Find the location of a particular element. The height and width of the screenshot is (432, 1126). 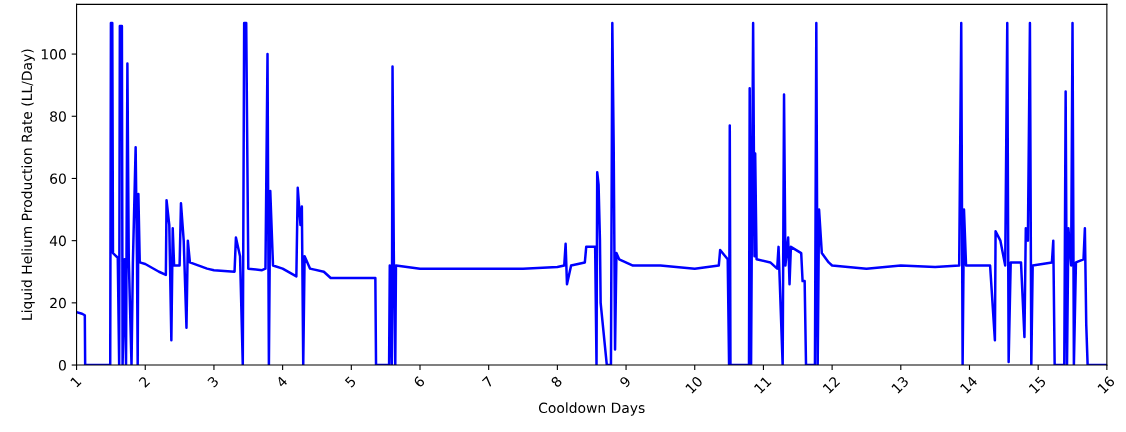

y-tick-label: 0 is located at coordinates (62, 365).